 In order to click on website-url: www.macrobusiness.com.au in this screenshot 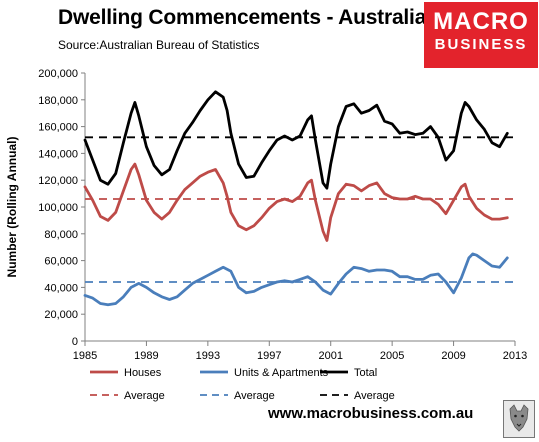, I will do `click(371, 413)`.